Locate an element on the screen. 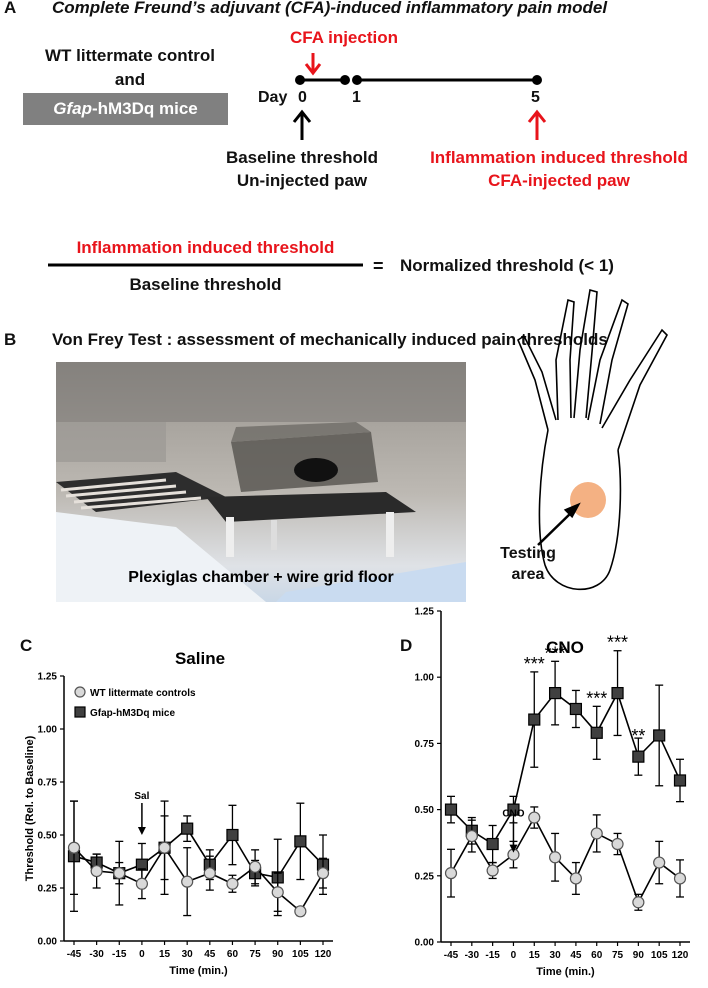  inflammation-threshold-label: Inflammation induced threshold is located at coordinates (559, 157).